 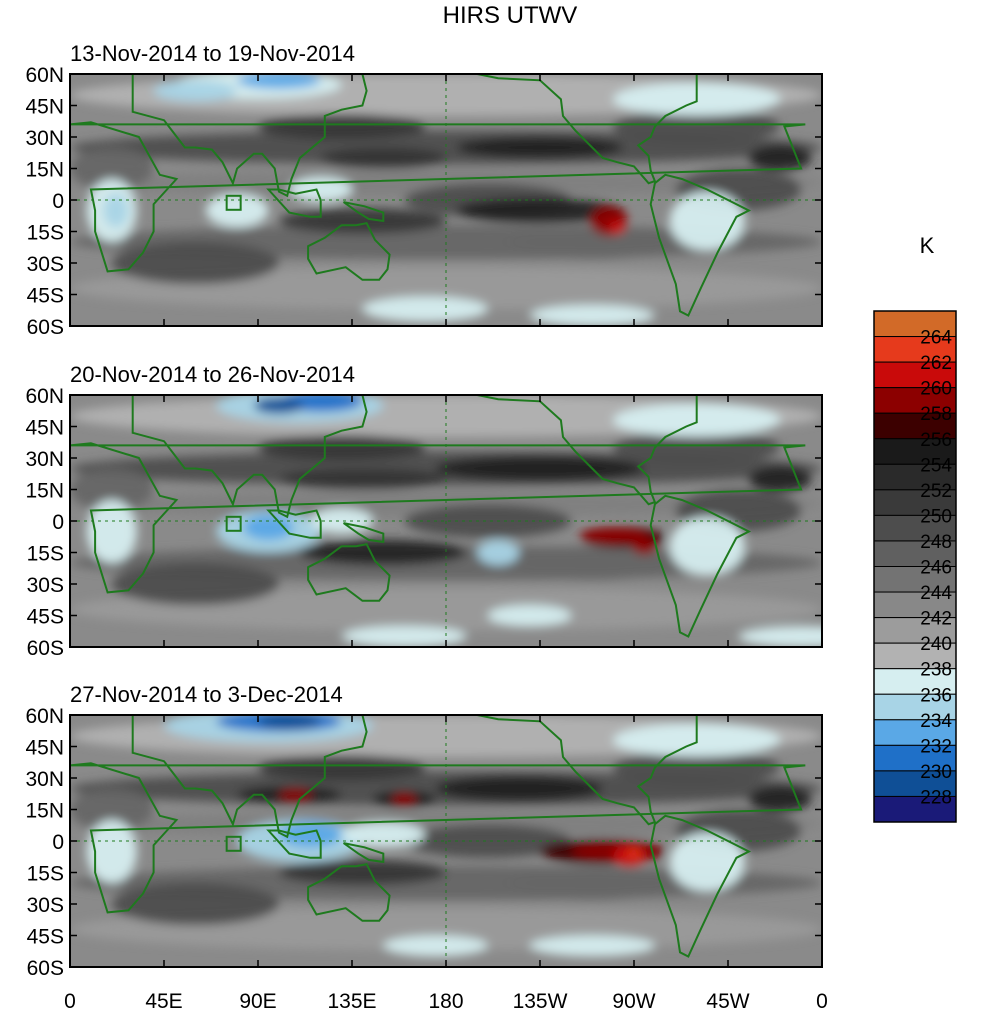 I want to click on lon-label: 45E, so click(x=163, y=1001).